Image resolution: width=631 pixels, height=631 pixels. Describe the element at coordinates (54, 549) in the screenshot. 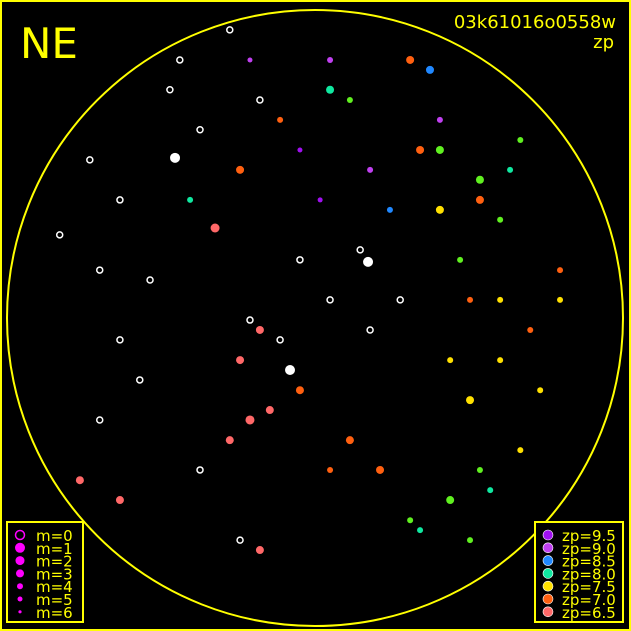

I see `size-legend-label: m=1` at that location.